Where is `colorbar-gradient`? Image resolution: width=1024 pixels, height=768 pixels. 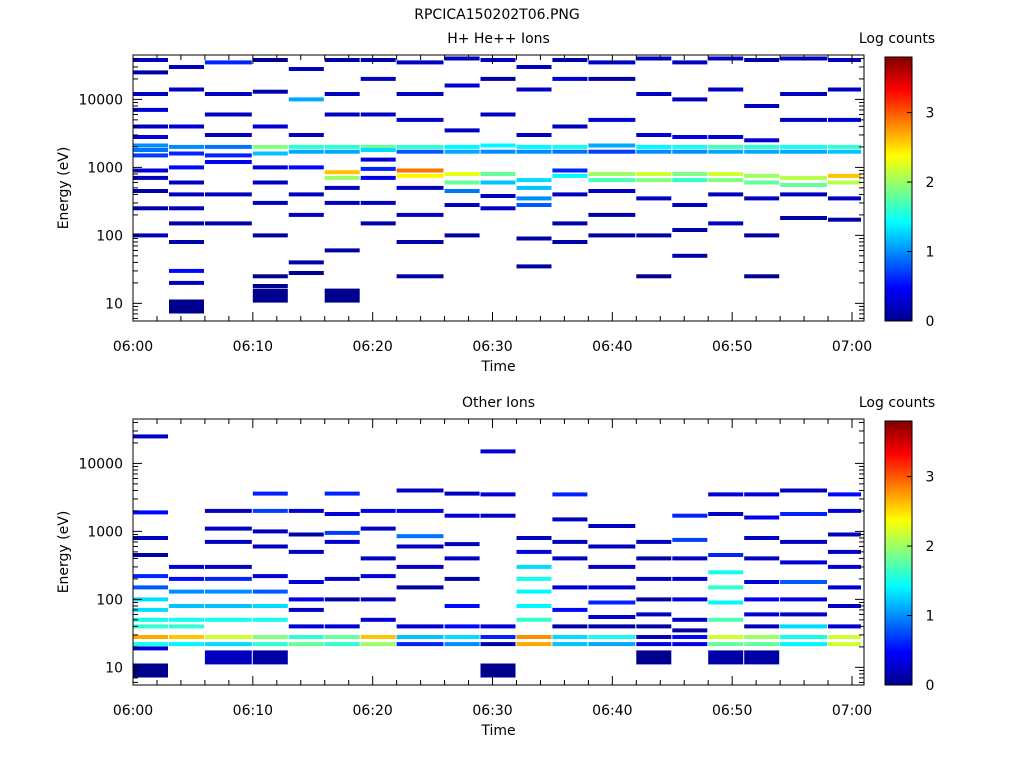
colorbar-gradient is located at coordinates (898, 189).